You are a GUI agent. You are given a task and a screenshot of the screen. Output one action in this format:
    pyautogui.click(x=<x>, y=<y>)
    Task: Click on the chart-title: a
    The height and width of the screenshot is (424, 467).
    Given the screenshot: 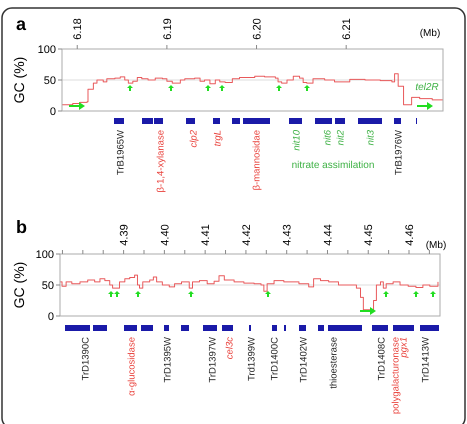 What is the action you would take?
    pyautogui.click(x=21, y=24)
    